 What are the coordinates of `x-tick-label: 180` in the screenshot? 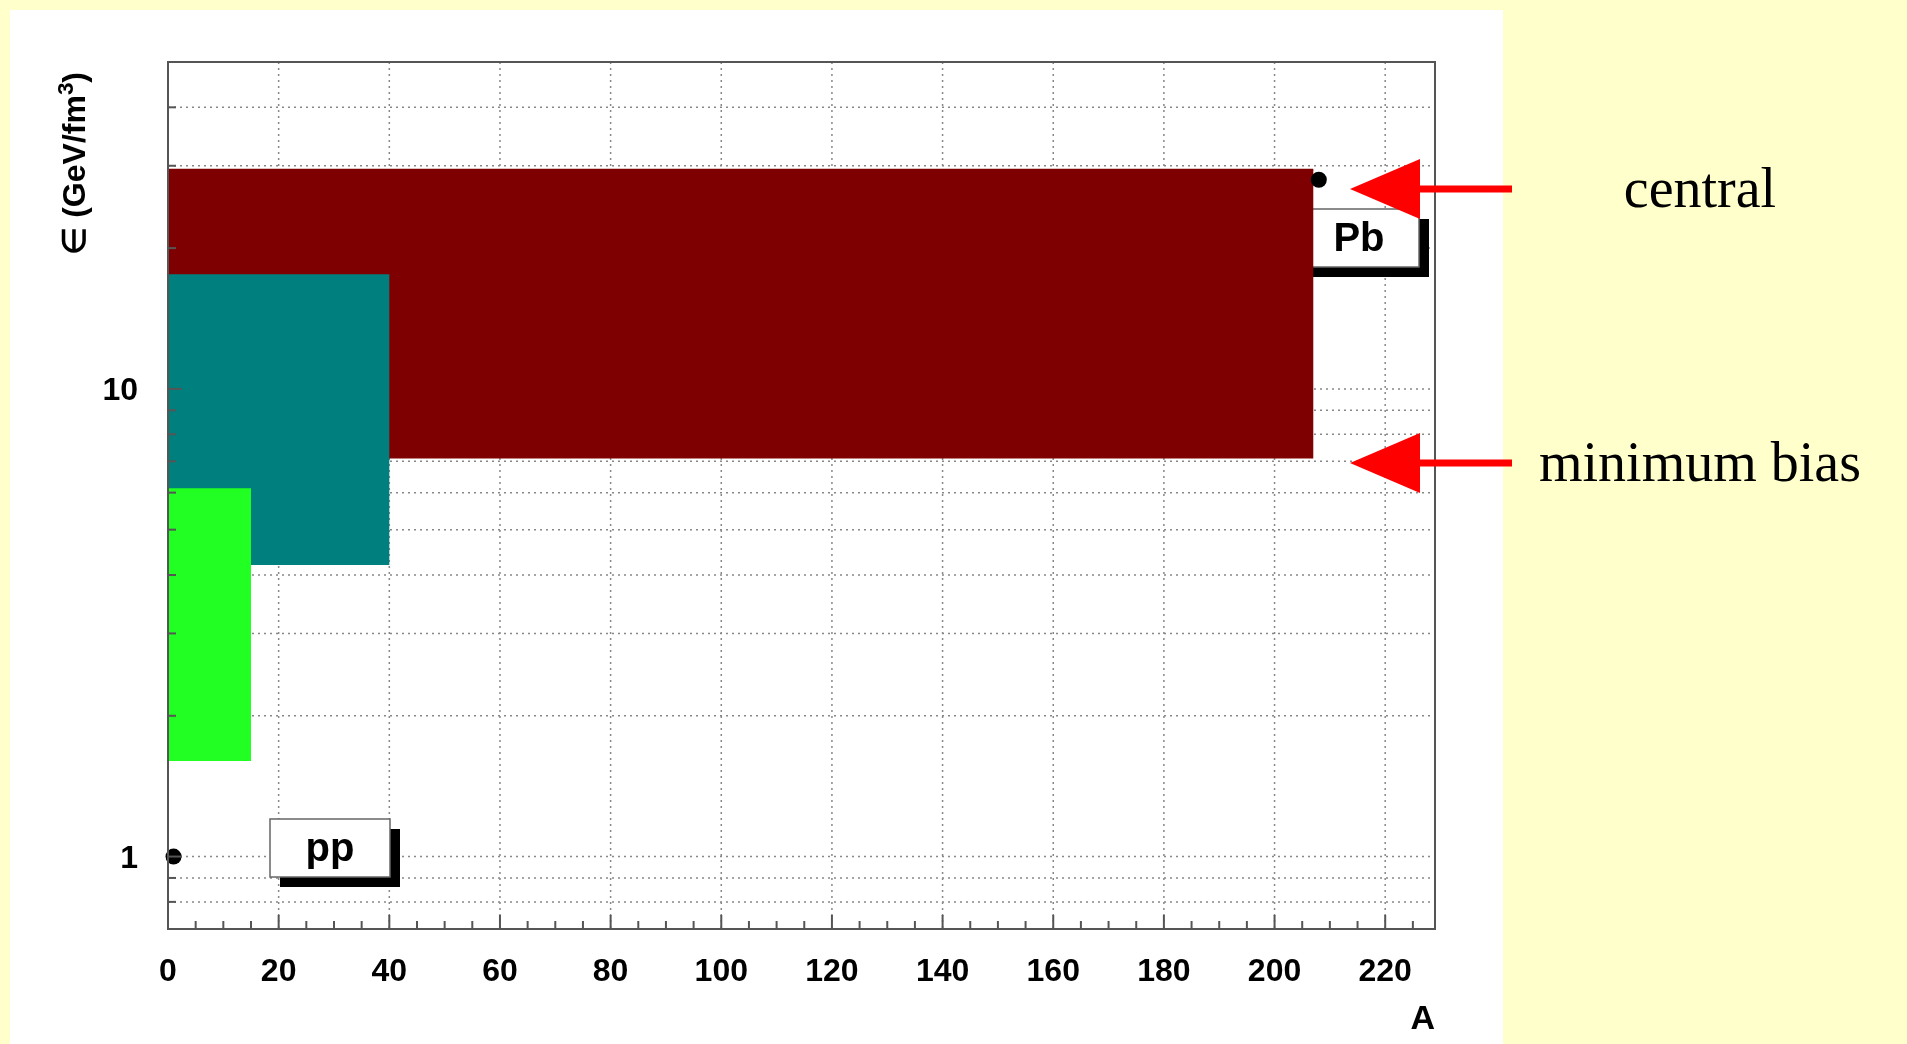 It's located at (1164, 970).